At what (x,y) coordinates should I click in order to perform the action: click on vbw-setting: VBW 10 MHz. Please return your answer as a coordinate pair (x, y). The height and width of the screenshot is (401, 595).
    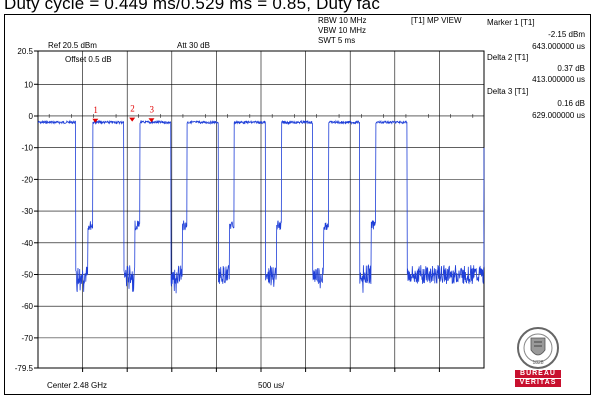
    Looking at the image, I should click on (342, 30).